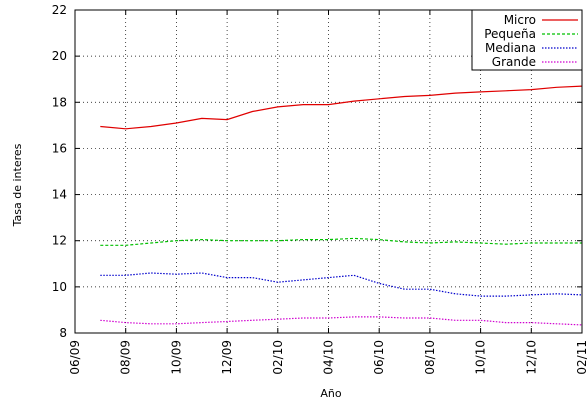  What do you see at coordinates (59, 148) in the screenshot?
I see `y-tick-label: 16` at bounding box center [59, 148].